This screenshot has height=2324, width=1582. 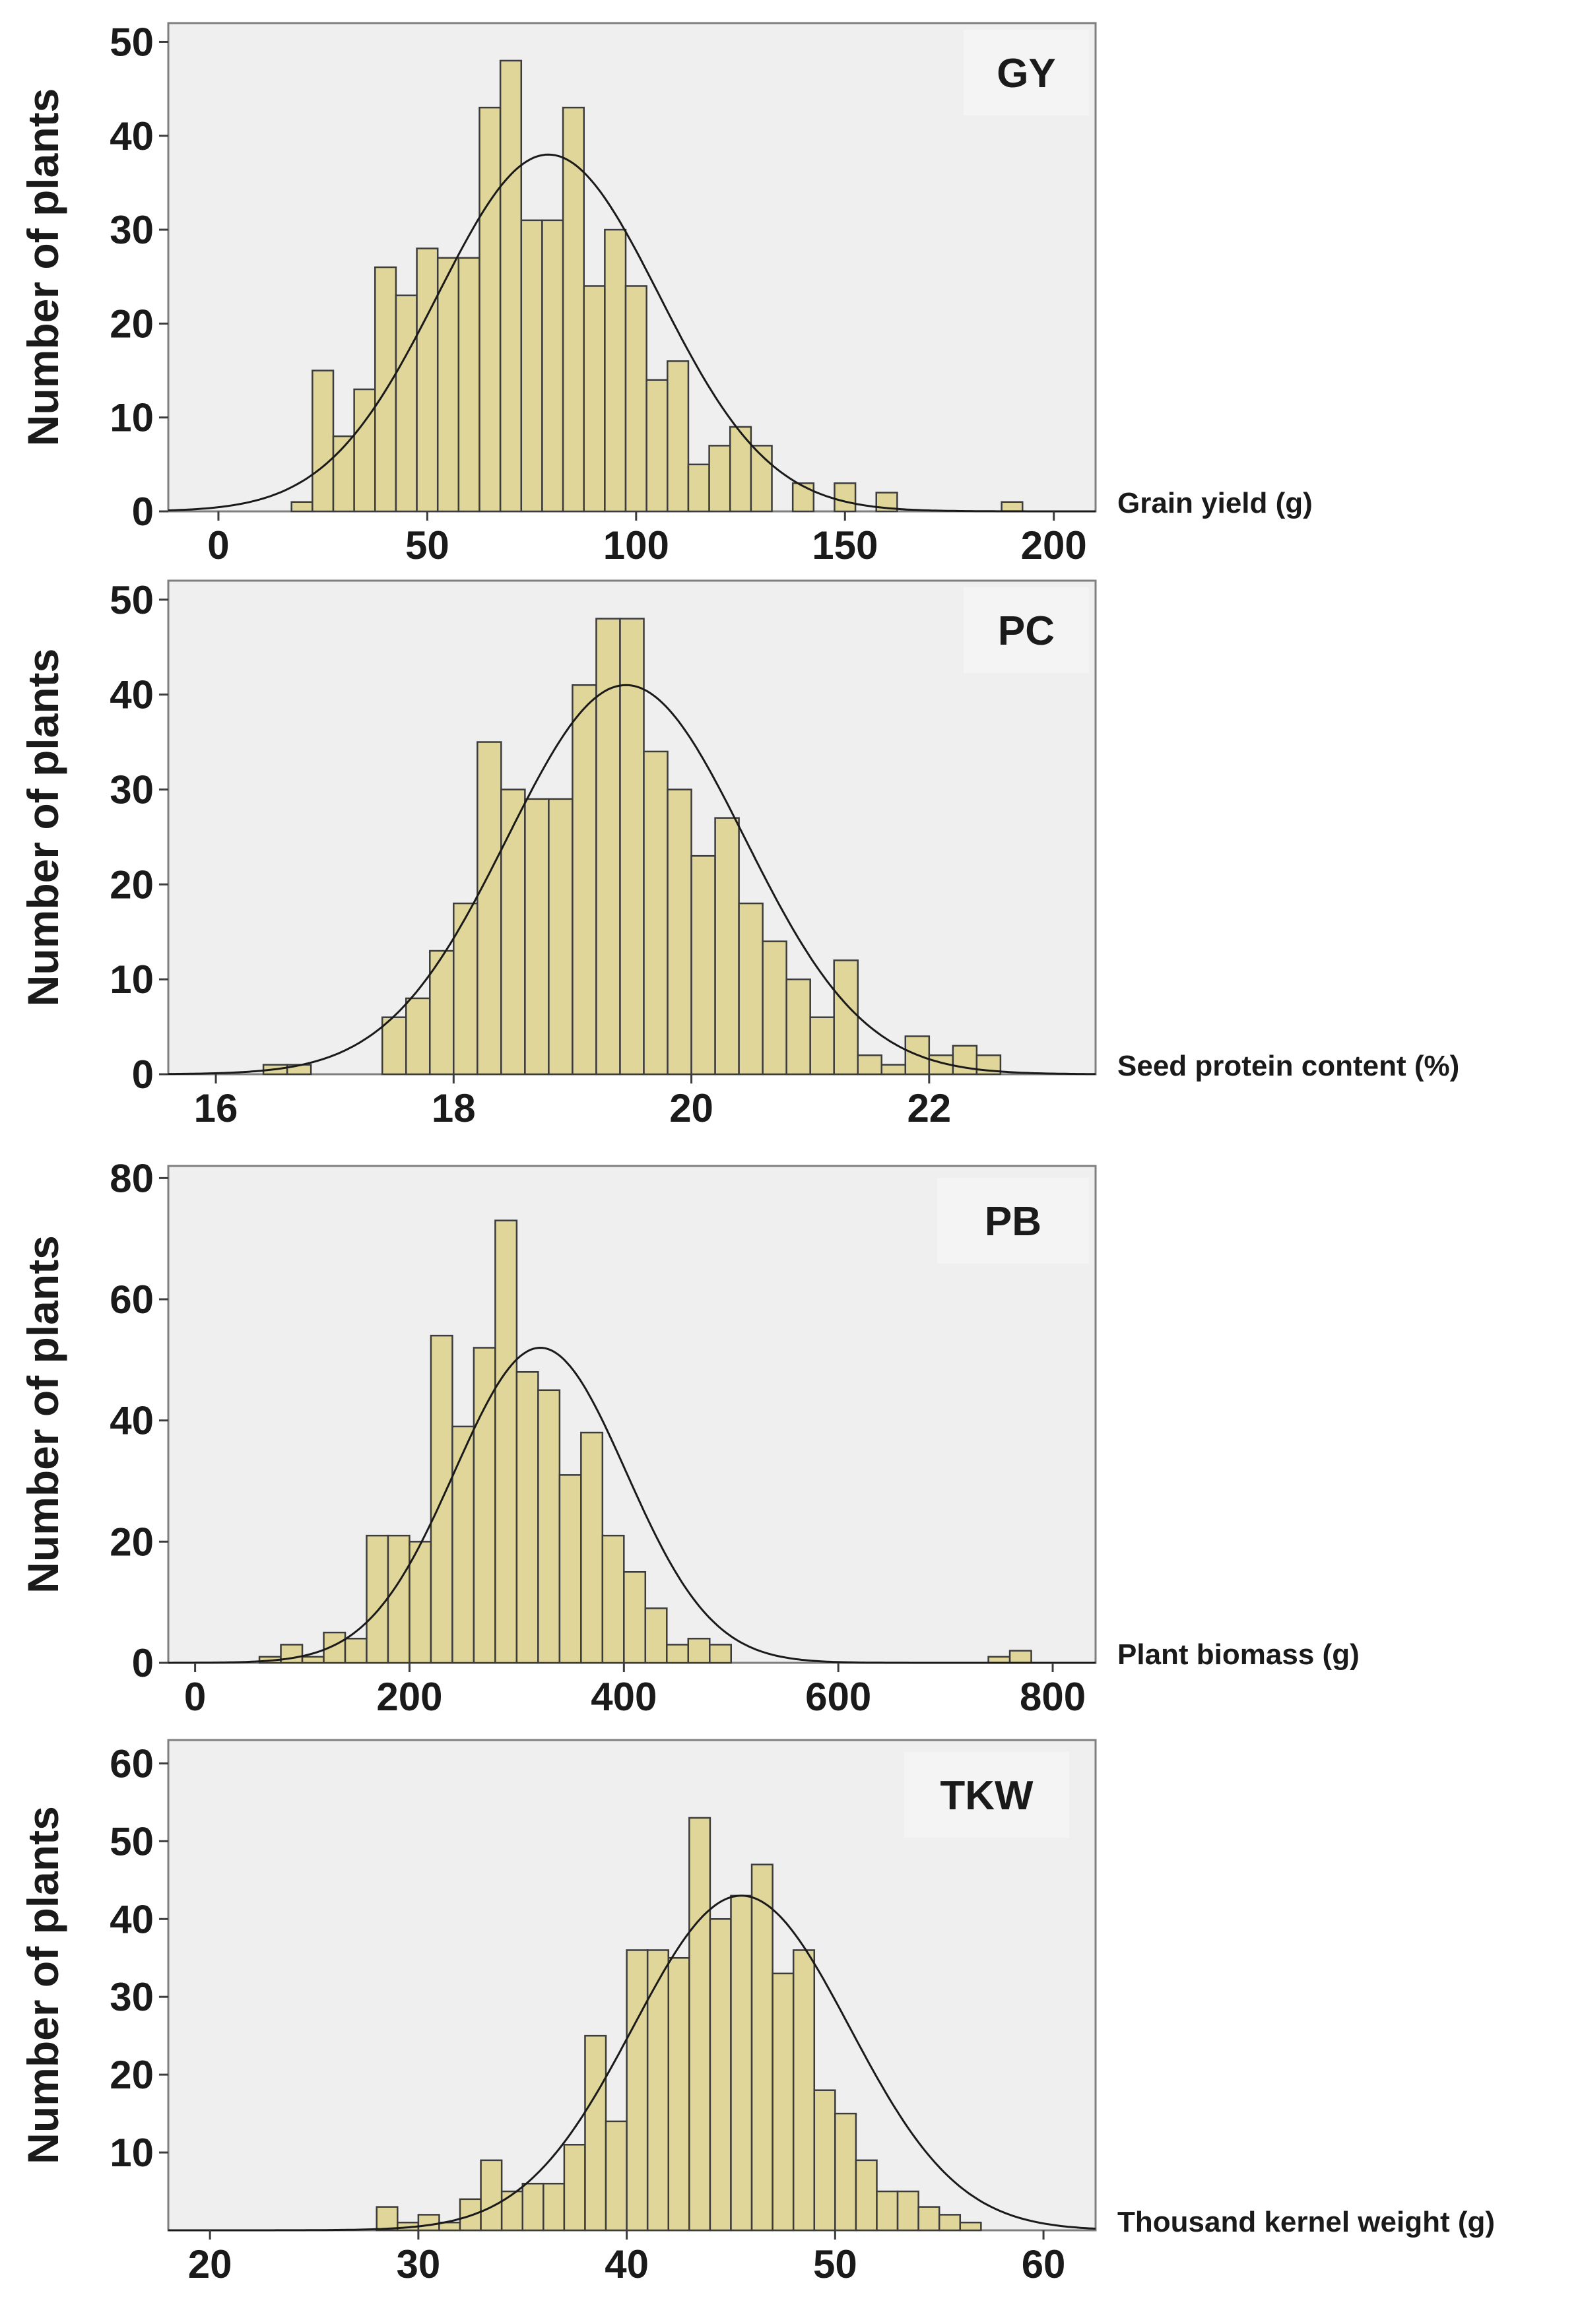 What do you see at coordinates (427, 545) in the screenshot?
I see `x-tick-label: 50` at bounding box center [427, 545].